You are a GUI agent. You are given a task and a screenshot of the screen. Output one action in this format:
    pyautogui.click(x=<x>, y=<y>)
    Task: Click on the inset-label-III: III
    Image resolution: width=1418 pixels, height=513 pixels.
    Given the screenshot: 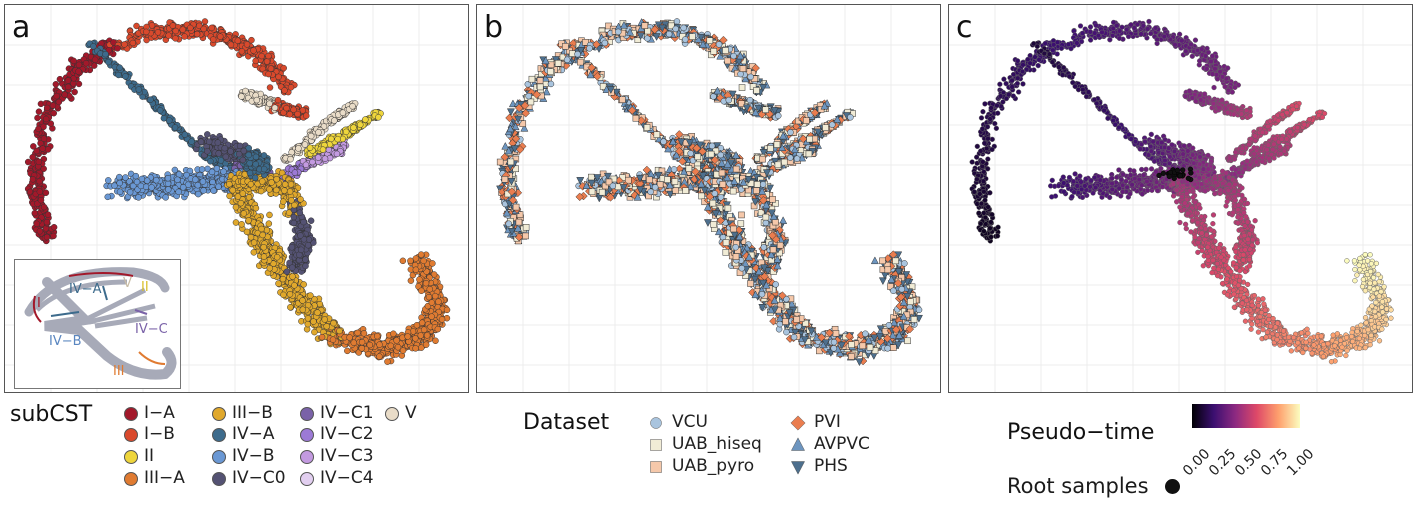 What is the action you would take?
    pyautogui.click(x=119, y=371)
    